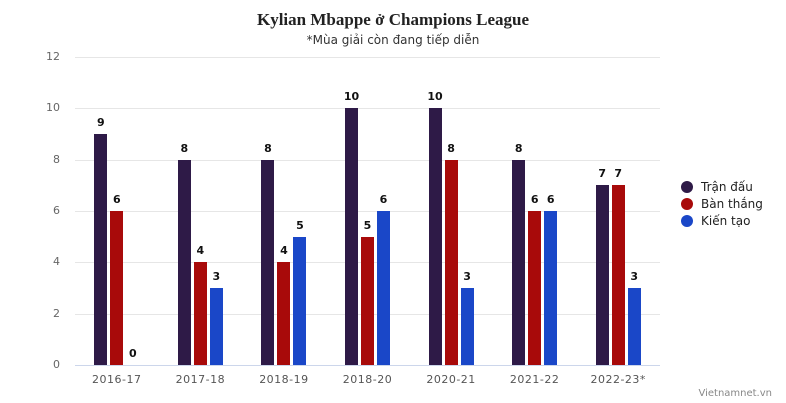 The height and width of the screenshot is (403, 786). What do you see at coordinates (56, 210) in the screenshot?
I see `y-tick-label: 6` at bounding box center [56, 210].